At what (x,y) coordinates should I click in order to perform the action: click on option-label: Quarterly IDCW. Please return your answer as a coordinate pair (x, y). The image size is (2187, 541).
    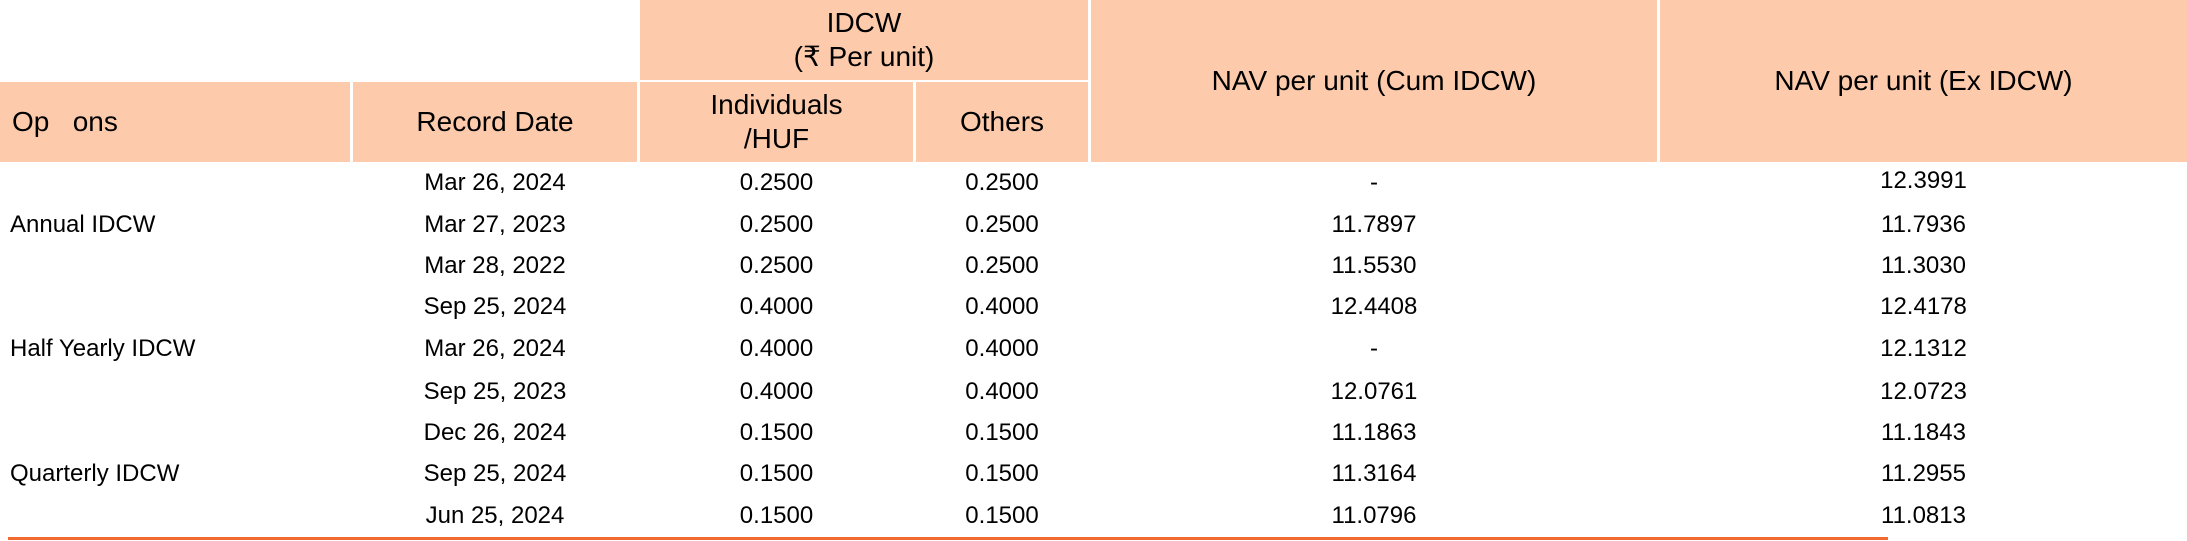
    Looking at the image, I should click on (95, 473).